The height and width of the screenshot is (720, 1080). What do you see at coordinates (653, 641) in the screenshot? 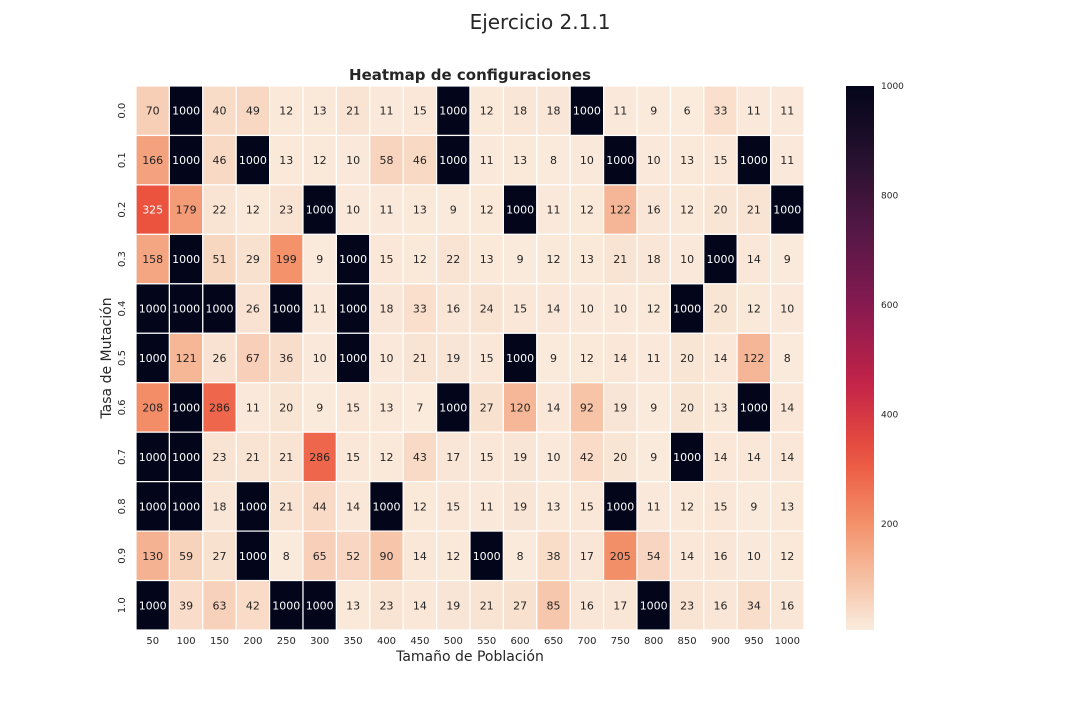
I see `x-tick-label: 800` at bounding box center [653, 641].